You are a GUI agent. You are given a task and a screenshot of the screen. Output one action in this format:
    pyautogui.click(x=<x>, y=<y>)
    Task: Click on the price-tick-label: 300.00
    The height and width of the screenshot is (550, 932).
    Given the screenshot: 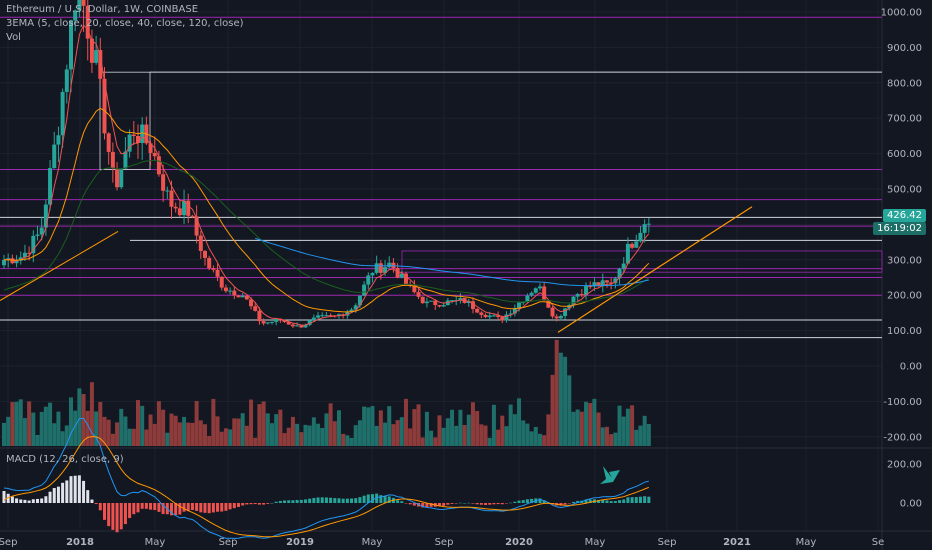 What is the action you would take?
    pyautogui.click(x=904, y=260)
    